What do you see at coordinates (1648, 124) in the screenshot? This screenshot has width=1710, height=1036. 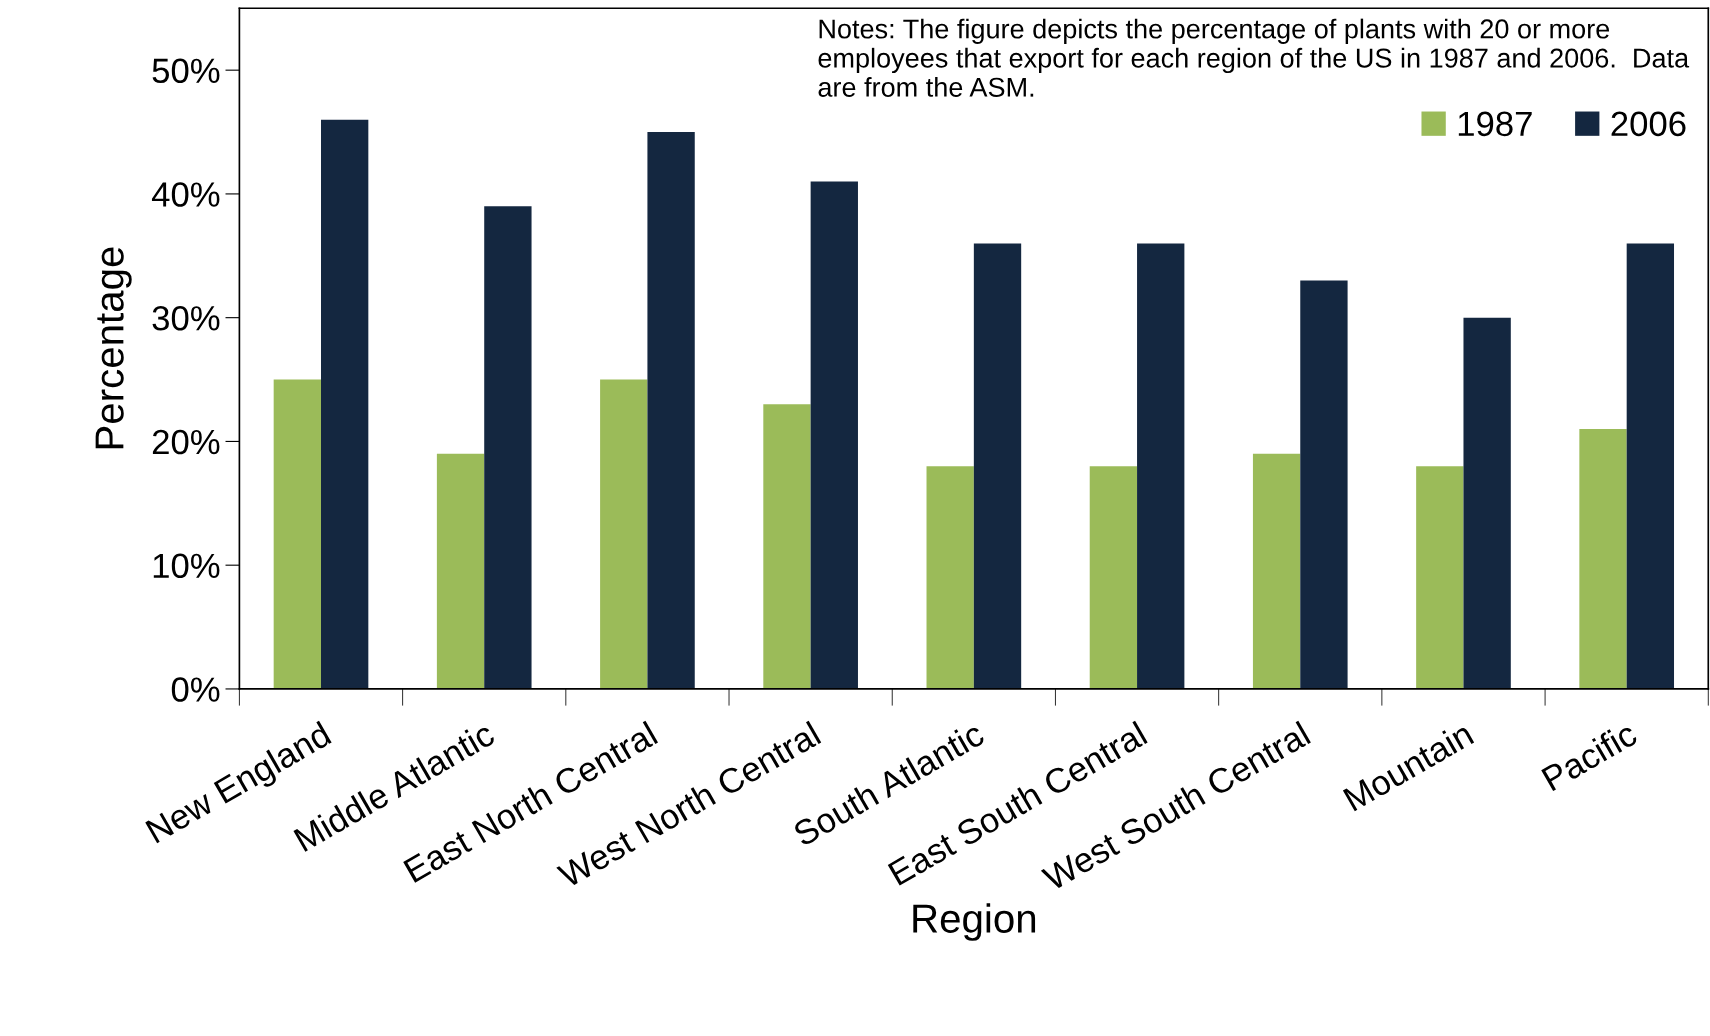 I see `legend-label: 2006` at bounding box center [1648, 124].